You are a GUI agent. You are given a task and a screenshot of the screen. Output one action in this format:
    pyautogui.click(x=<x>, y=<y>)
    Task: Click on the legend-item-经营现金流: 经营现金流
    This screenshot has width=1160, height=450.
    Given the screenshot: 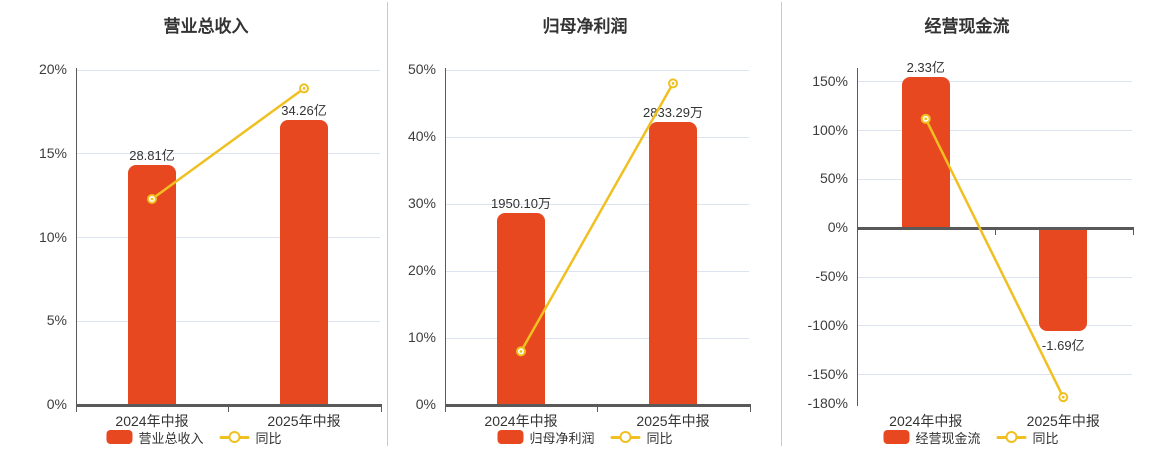 What is the action you would take?
    pyautogui.click(x=932, y=437)
    